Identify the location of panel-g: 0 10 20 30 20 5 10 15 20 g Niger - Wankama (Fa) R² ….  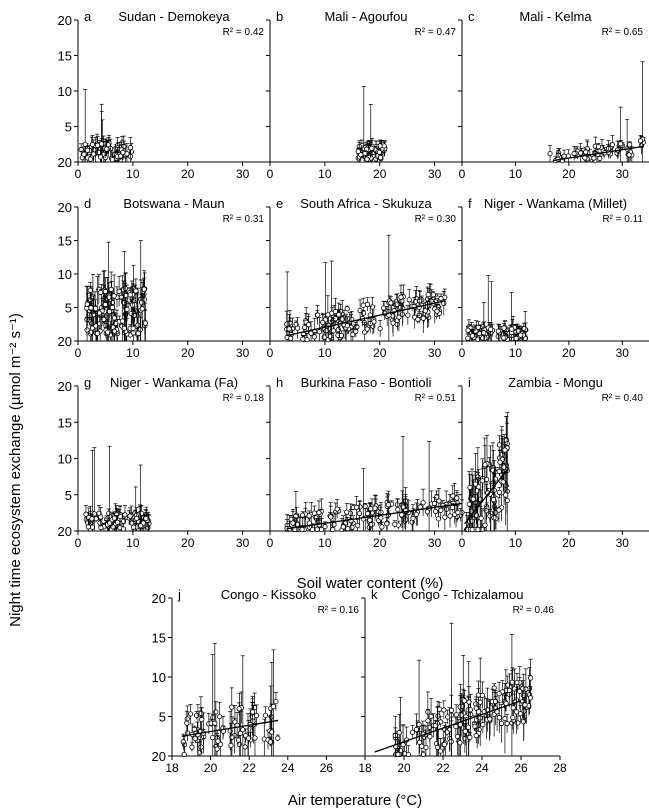
(164, 462).